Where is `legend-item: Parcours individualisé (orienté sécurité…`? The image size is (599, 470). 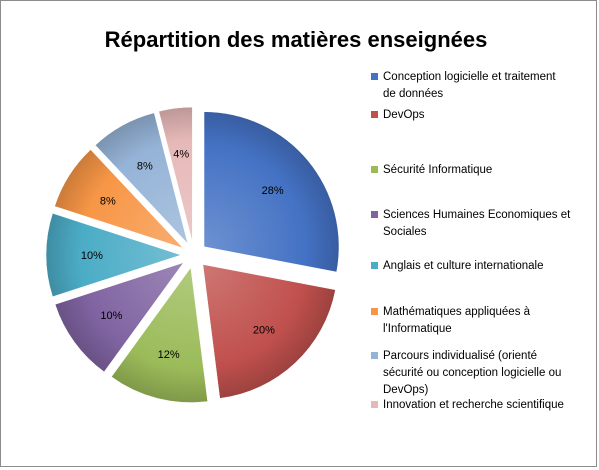
legend-item: Parcours individualisé (orienté sécurité… is located at coordinates (471, 373).